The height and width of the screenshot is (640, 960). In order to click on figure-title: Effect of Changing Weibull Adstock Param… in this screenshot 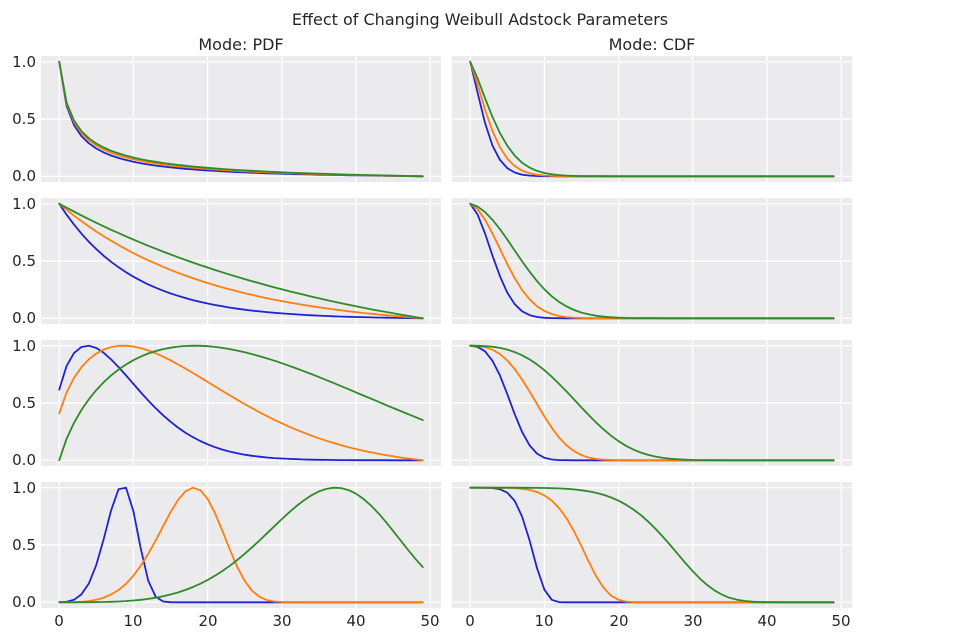, I will do `click(480, 19)`.